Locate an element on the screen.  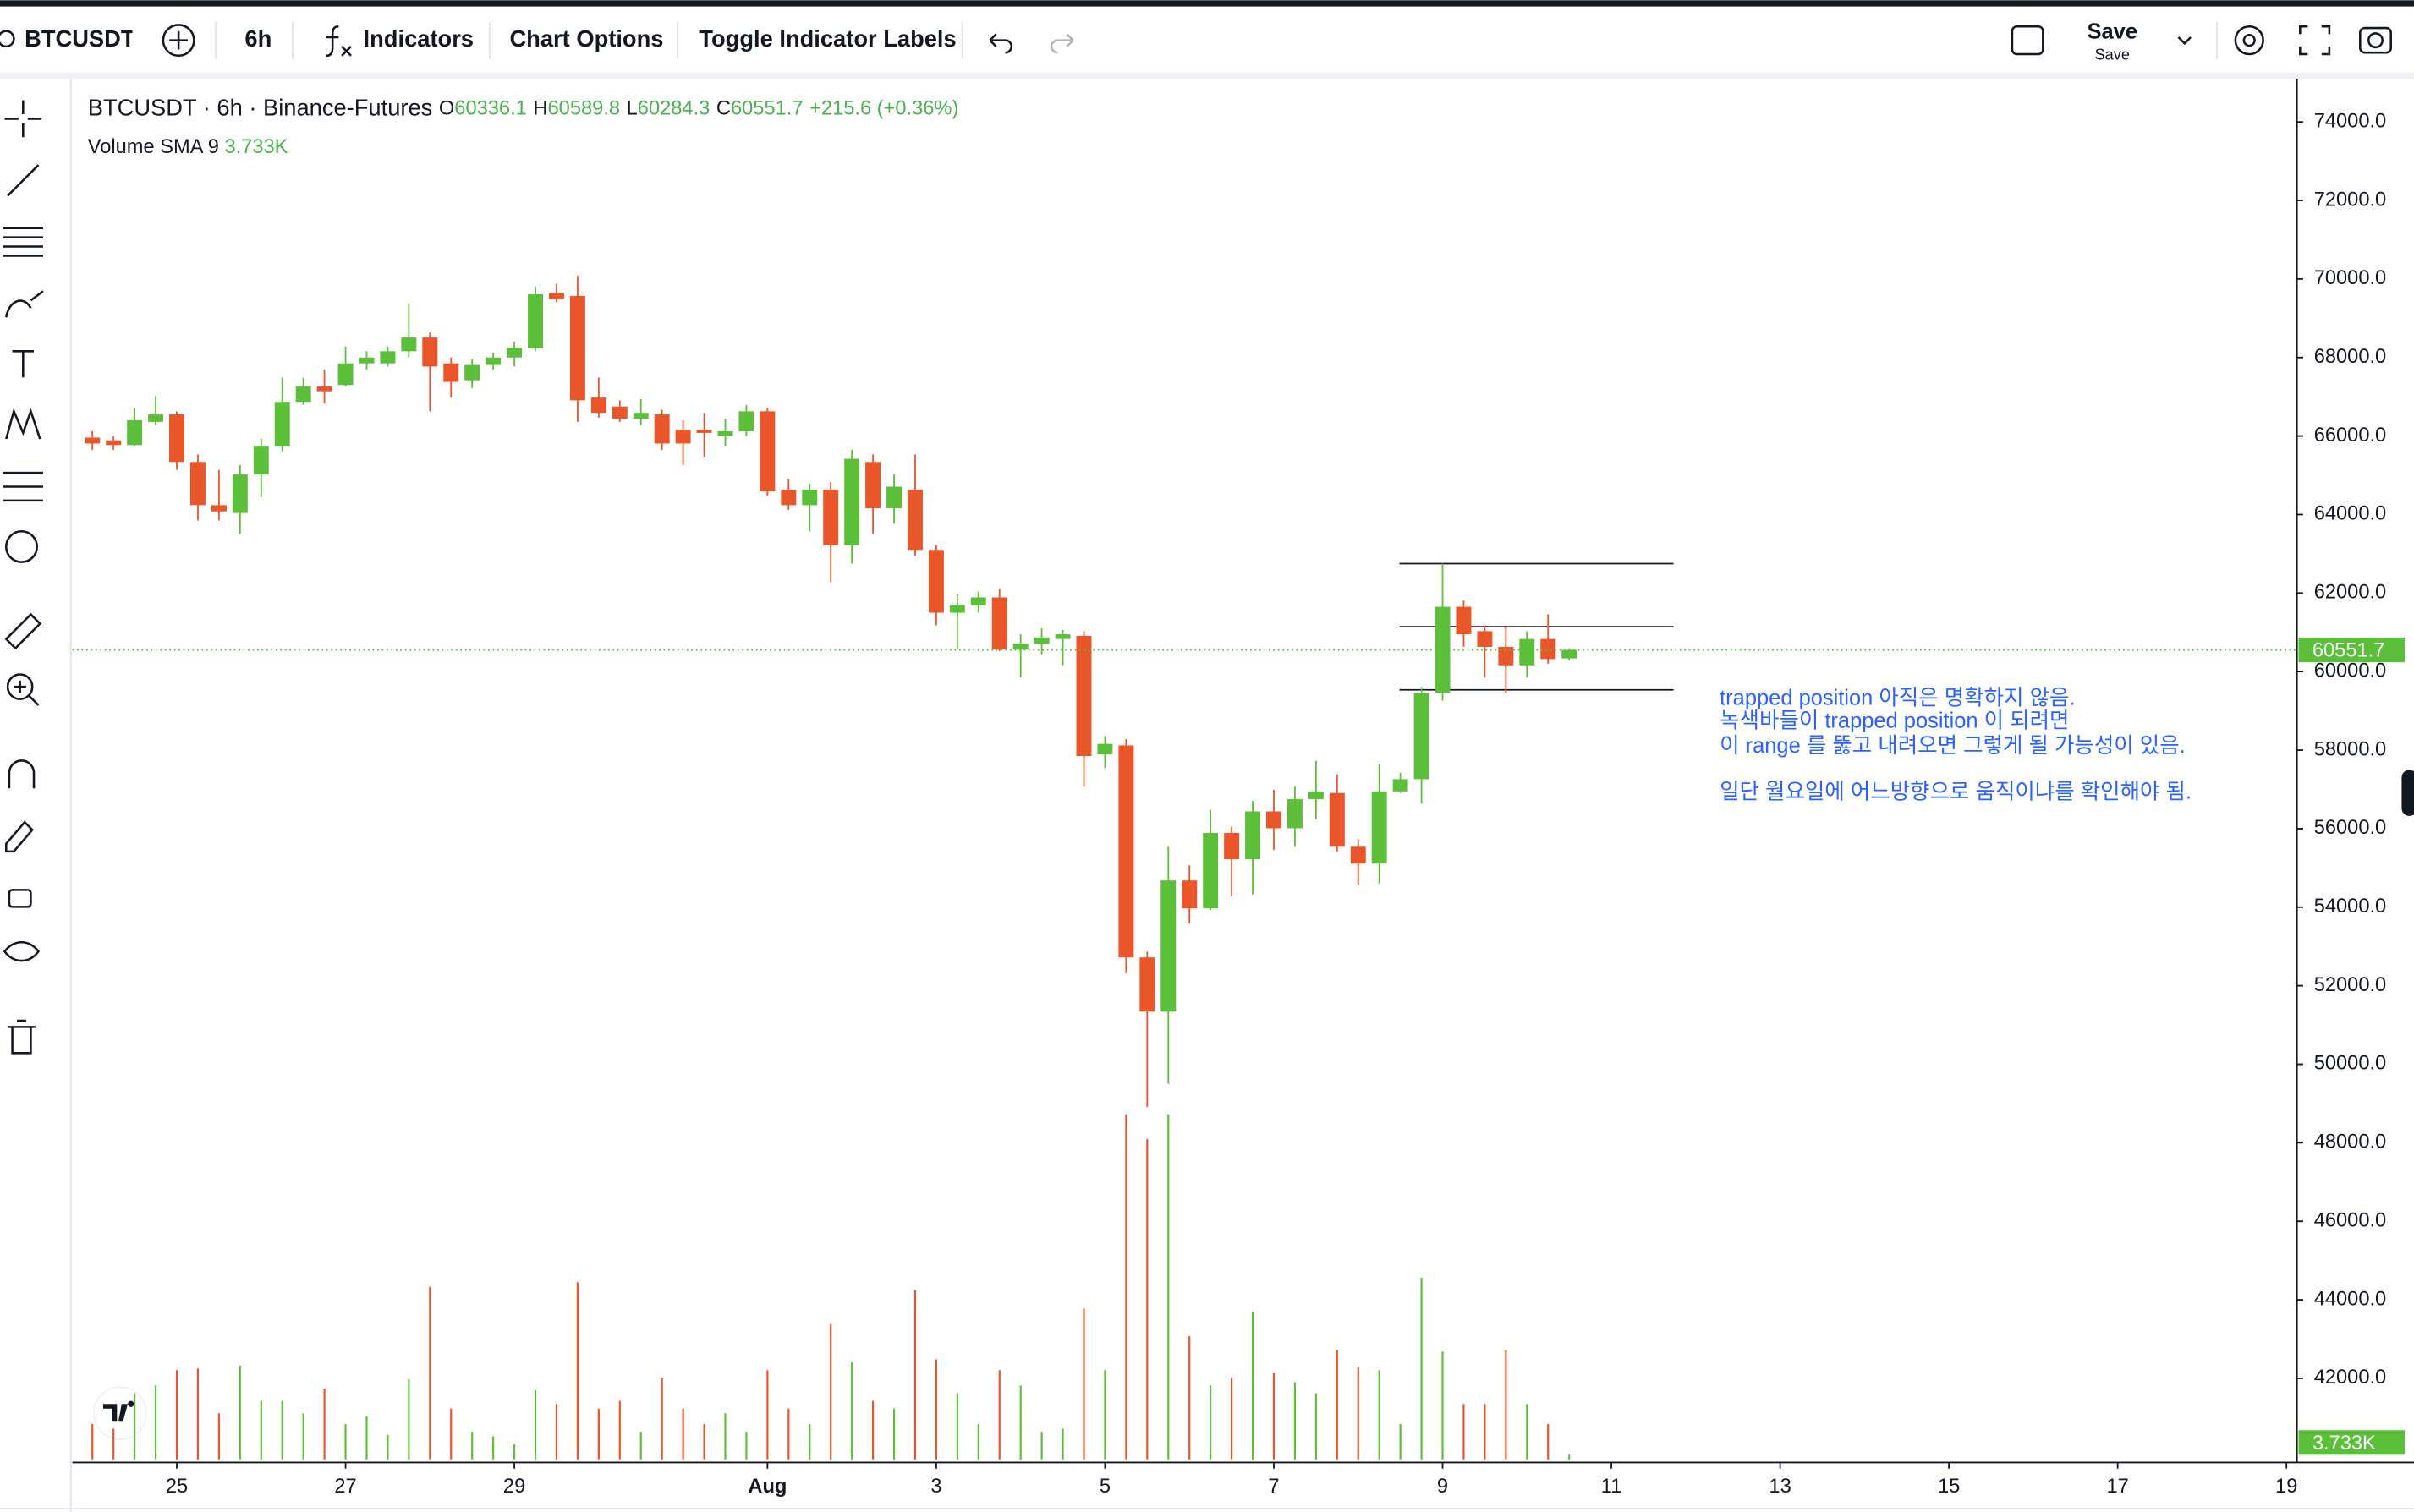
legend-title: BTCUSDT · 6h · Binance-Futures is located at coordinates (260, 108).